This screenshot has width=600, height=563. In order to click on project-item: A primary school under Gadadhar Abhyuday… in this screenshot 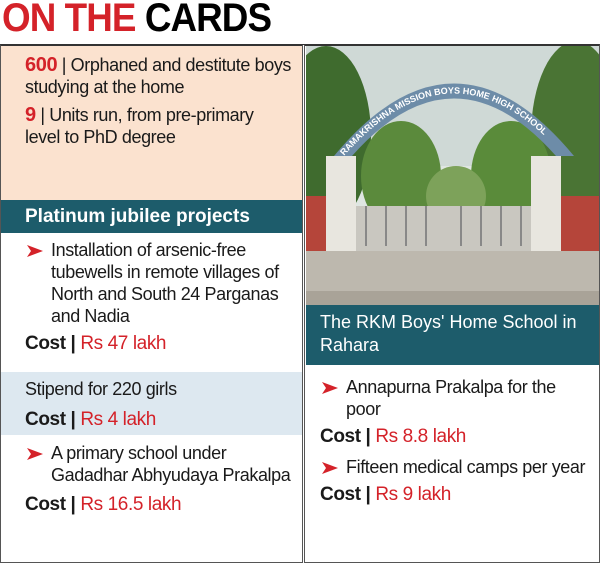, I will do `click(159, 464)`.